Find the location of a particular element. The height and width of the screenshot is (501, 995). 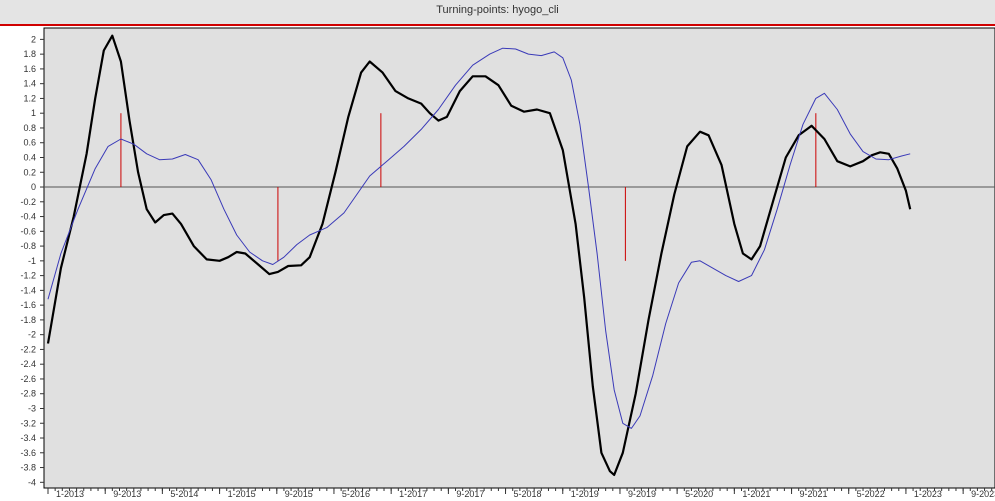

x-tick-label: 9-2015 is located at coordinates (299, 494).